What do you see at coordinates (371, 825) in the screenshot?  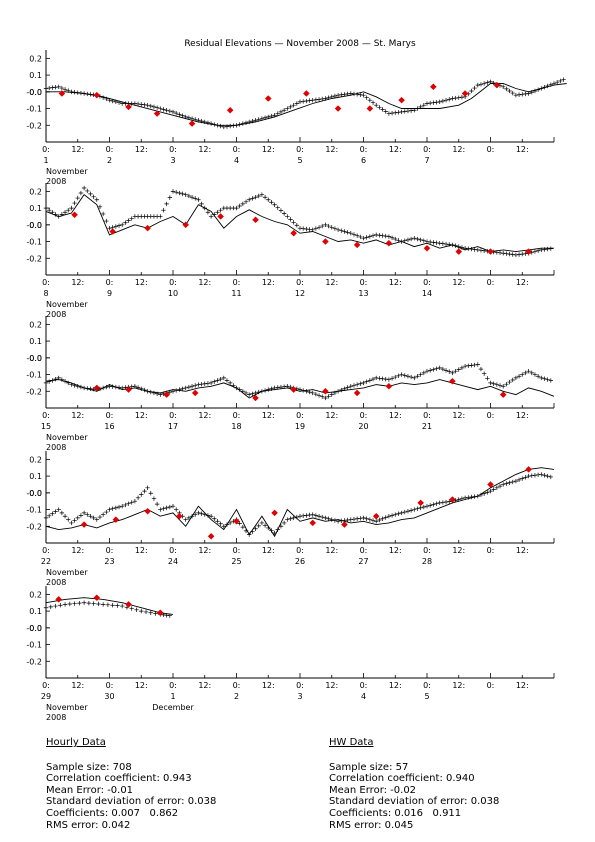 I see `hw-stat-line: RMS error: 0.045` at bounding box center [371, 825].